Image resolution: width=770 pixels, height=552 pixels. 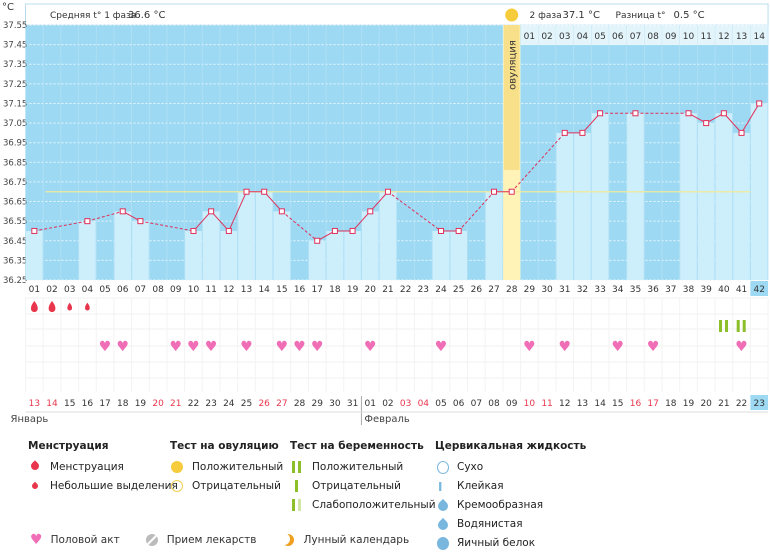 I want to click on cycle-day-label: 12, so click(x=228, y=290).